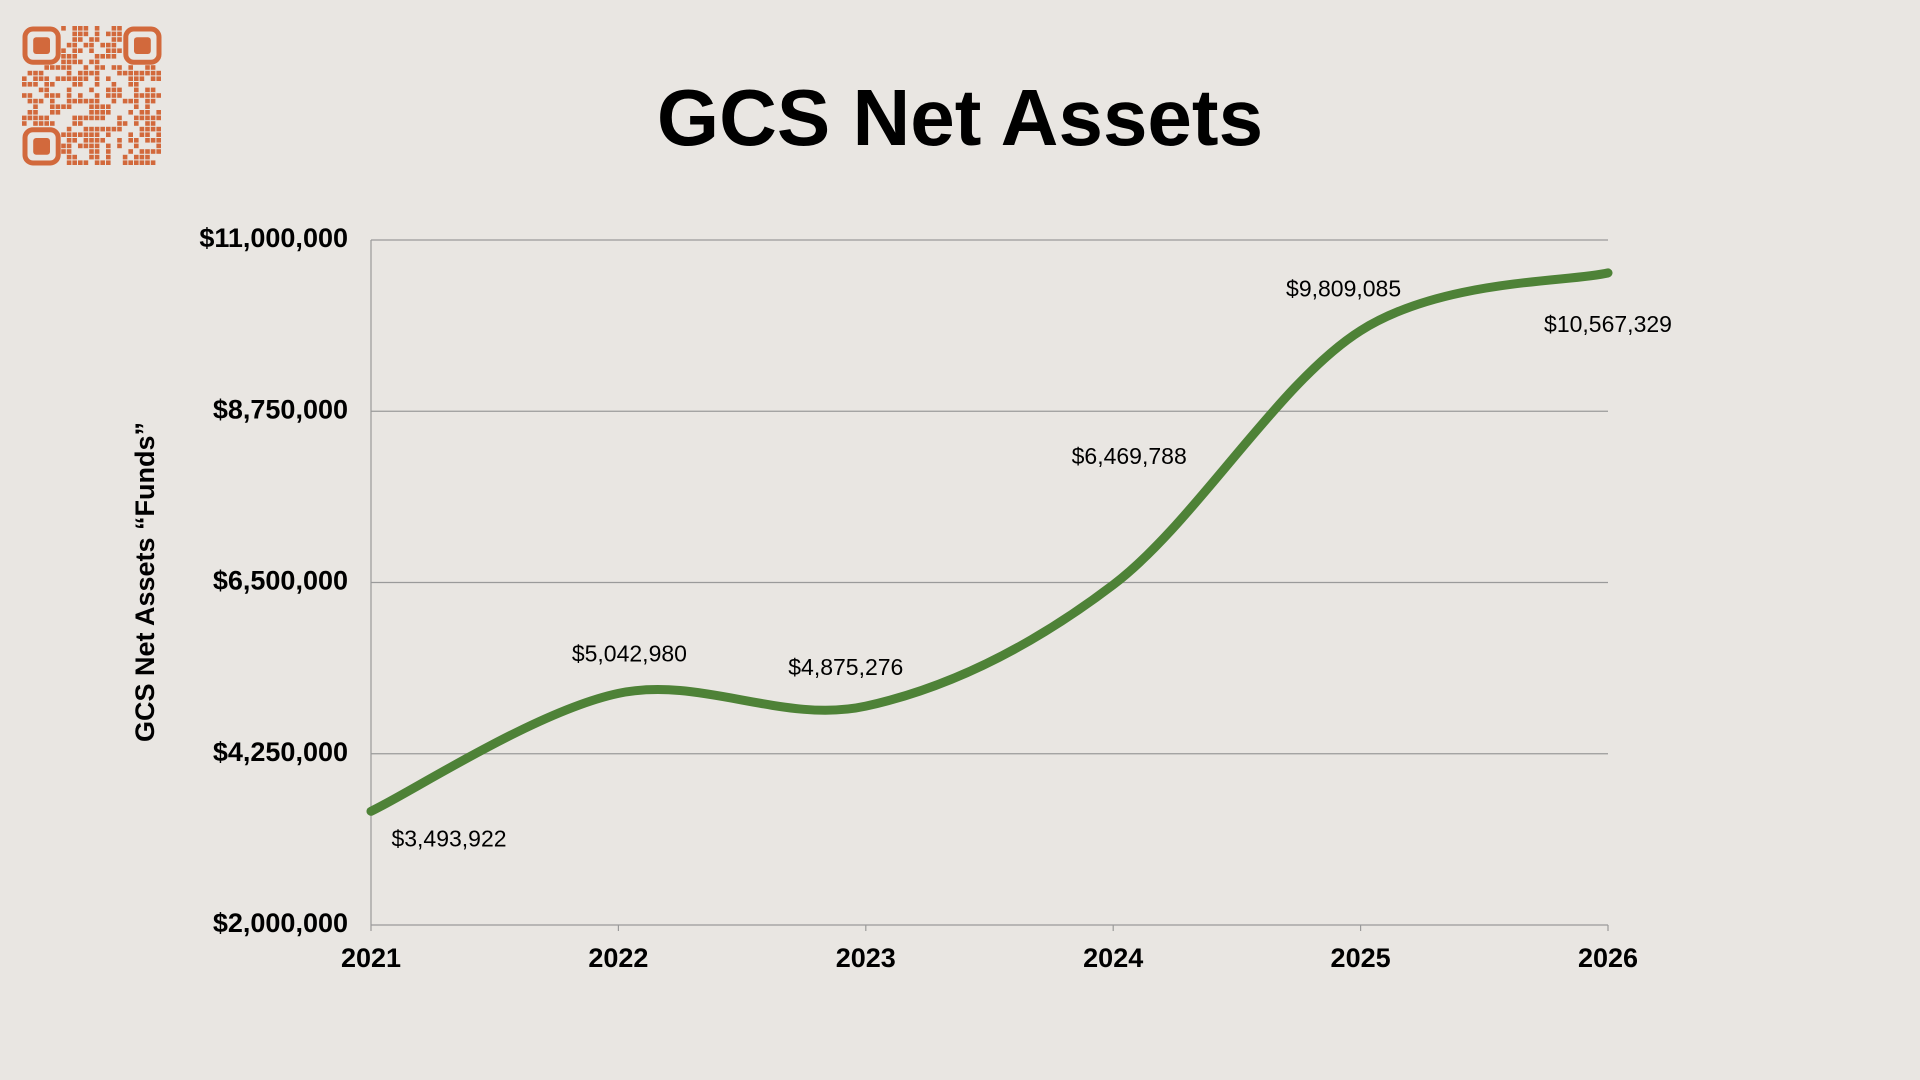 This screenshot has height=1080, width=1920. I want to click on qr-finder-dot, so click(142, 45).